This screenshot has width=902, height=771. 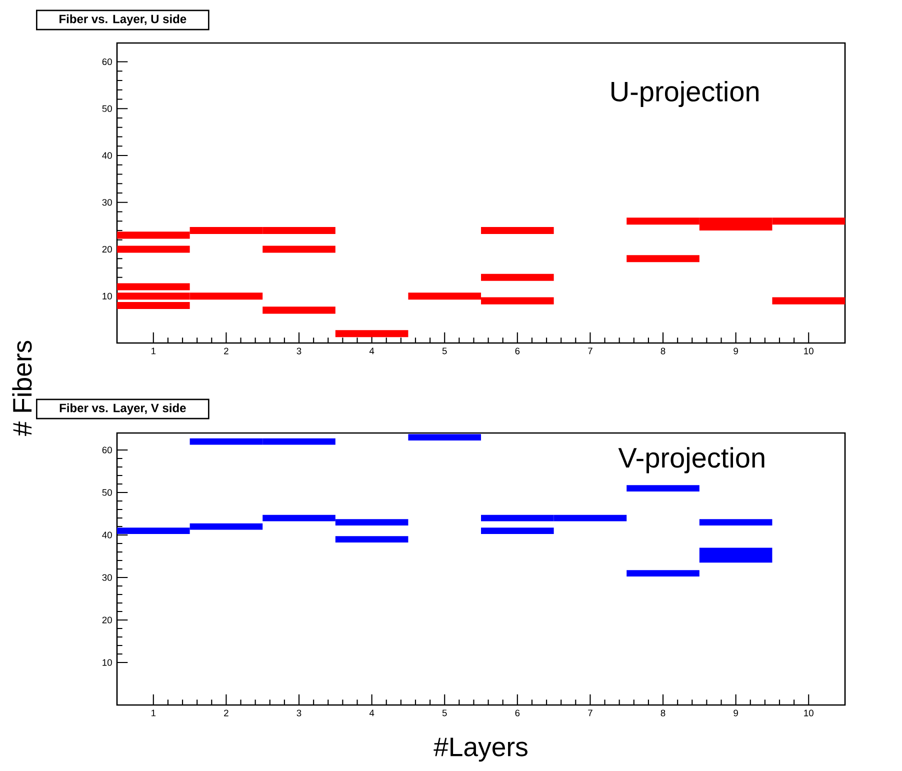 What do you see at coordinates (123, 409) in the screenshot?
I see `chart-title: Fiber vs. Layer, V side` at bounding box center [123, 409].